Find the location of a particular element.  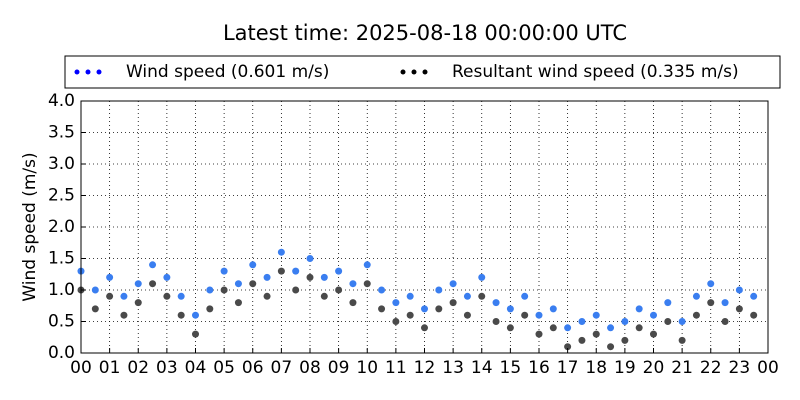

chart-title: Latest time: 2025-08-18 00:00:00 UTC is located at coordinates (425, 33).